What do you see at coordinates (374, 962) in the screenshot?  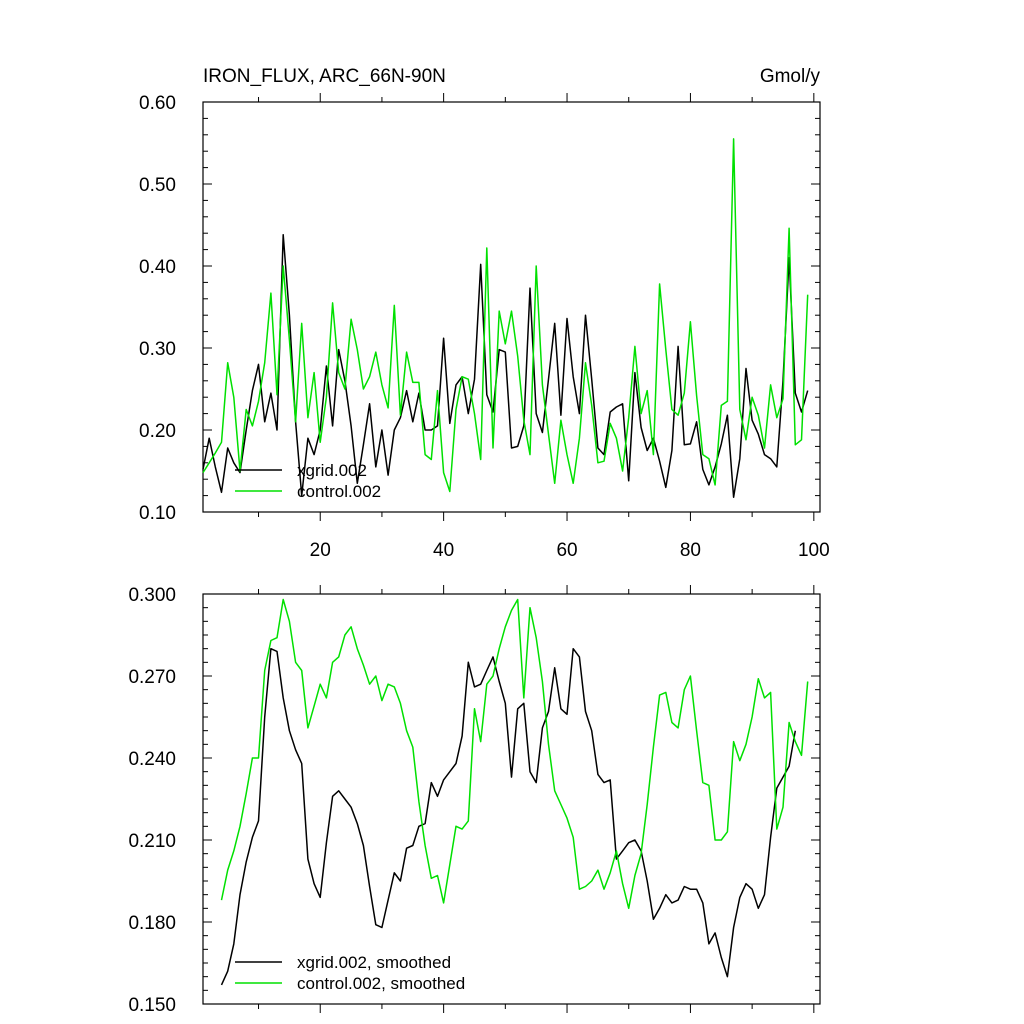 I see `smoothed-legend-label-xgrid: xgrid.002, smoothed` at bounding box center [374, 962].